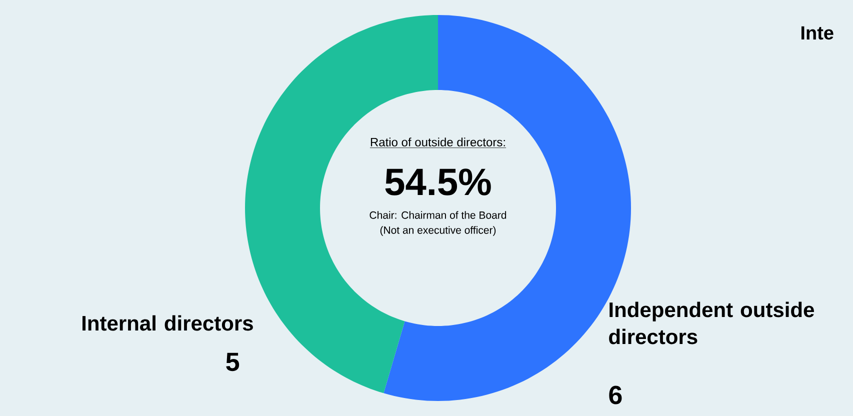  What do you see at coordinates (438, 231) in the screenshot?
I see `text: (Not an executive officer)` at bounding box center [438, 231].